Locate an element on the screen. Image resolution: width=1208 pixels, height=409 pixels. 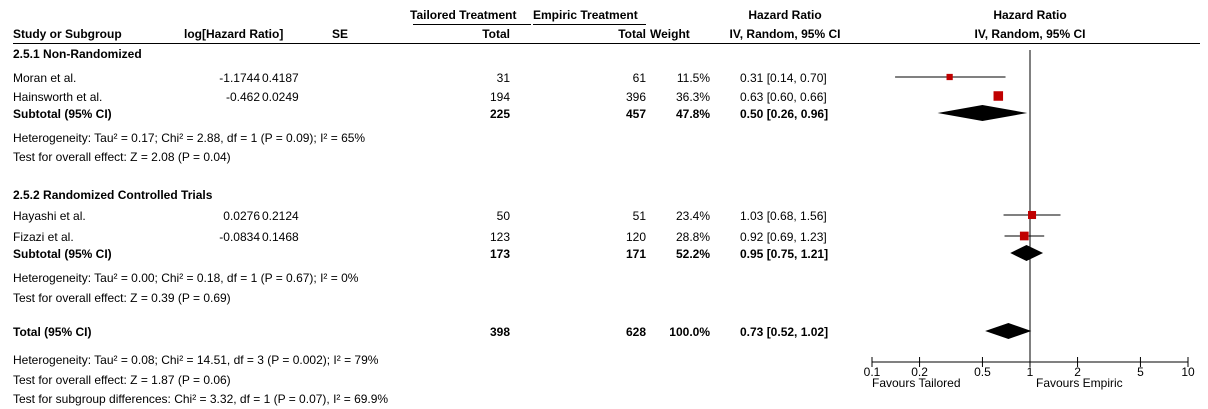
header-divider-right is located at coordinates (589, 24).